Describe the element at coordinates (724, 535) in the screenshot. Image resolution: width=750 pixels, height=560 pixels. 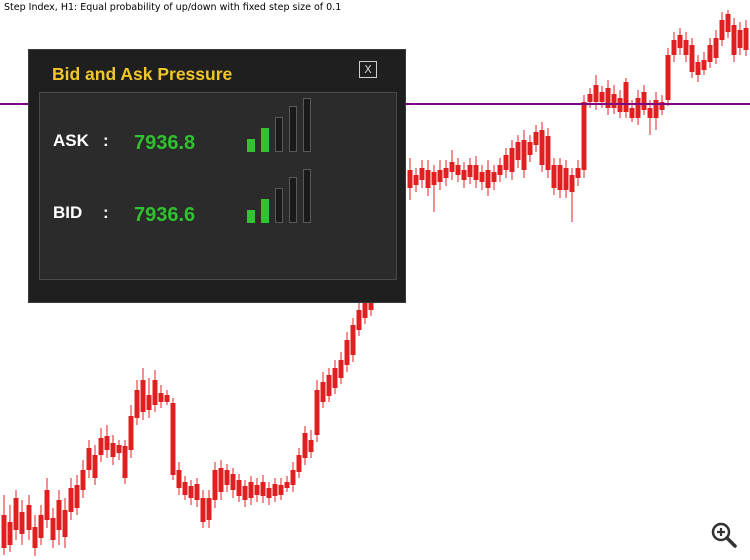
I see `zoom-in-icon` at that location.